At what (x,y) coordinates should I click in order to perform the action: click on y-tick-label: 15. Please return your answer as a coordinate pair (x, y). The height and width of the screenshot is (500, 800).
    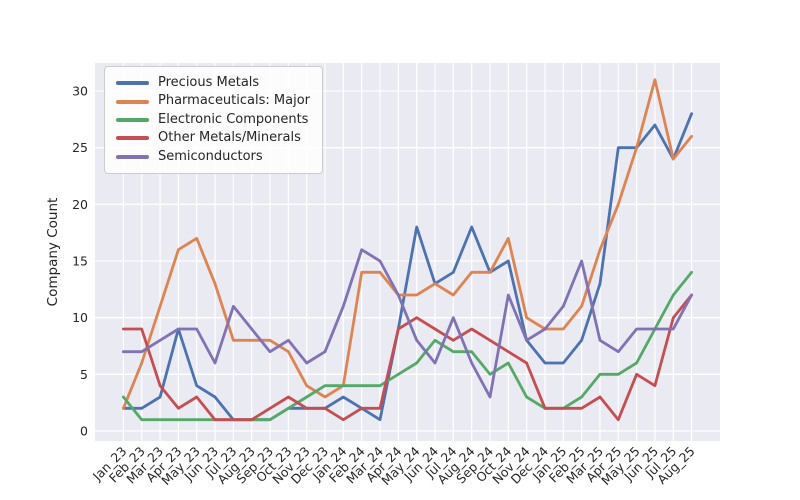
    Looking at the image, I should click on (80, 261).